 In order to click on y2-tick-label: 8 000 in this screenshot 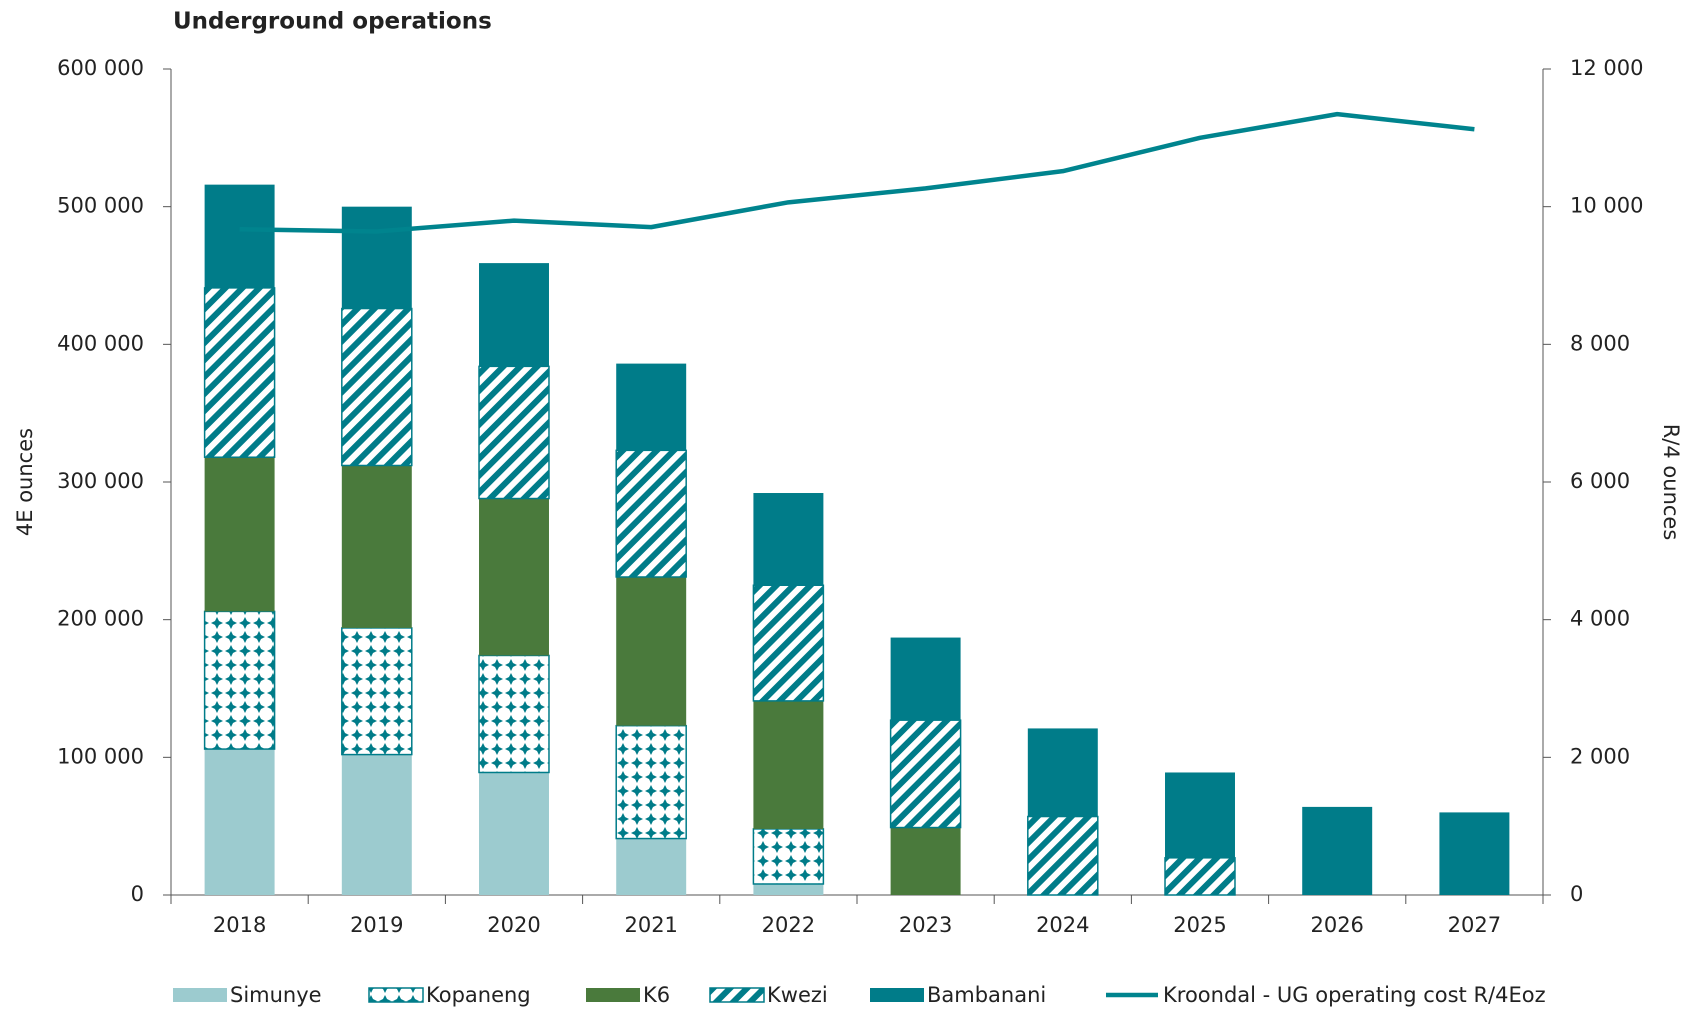, I will do `click(1600, 343)`.